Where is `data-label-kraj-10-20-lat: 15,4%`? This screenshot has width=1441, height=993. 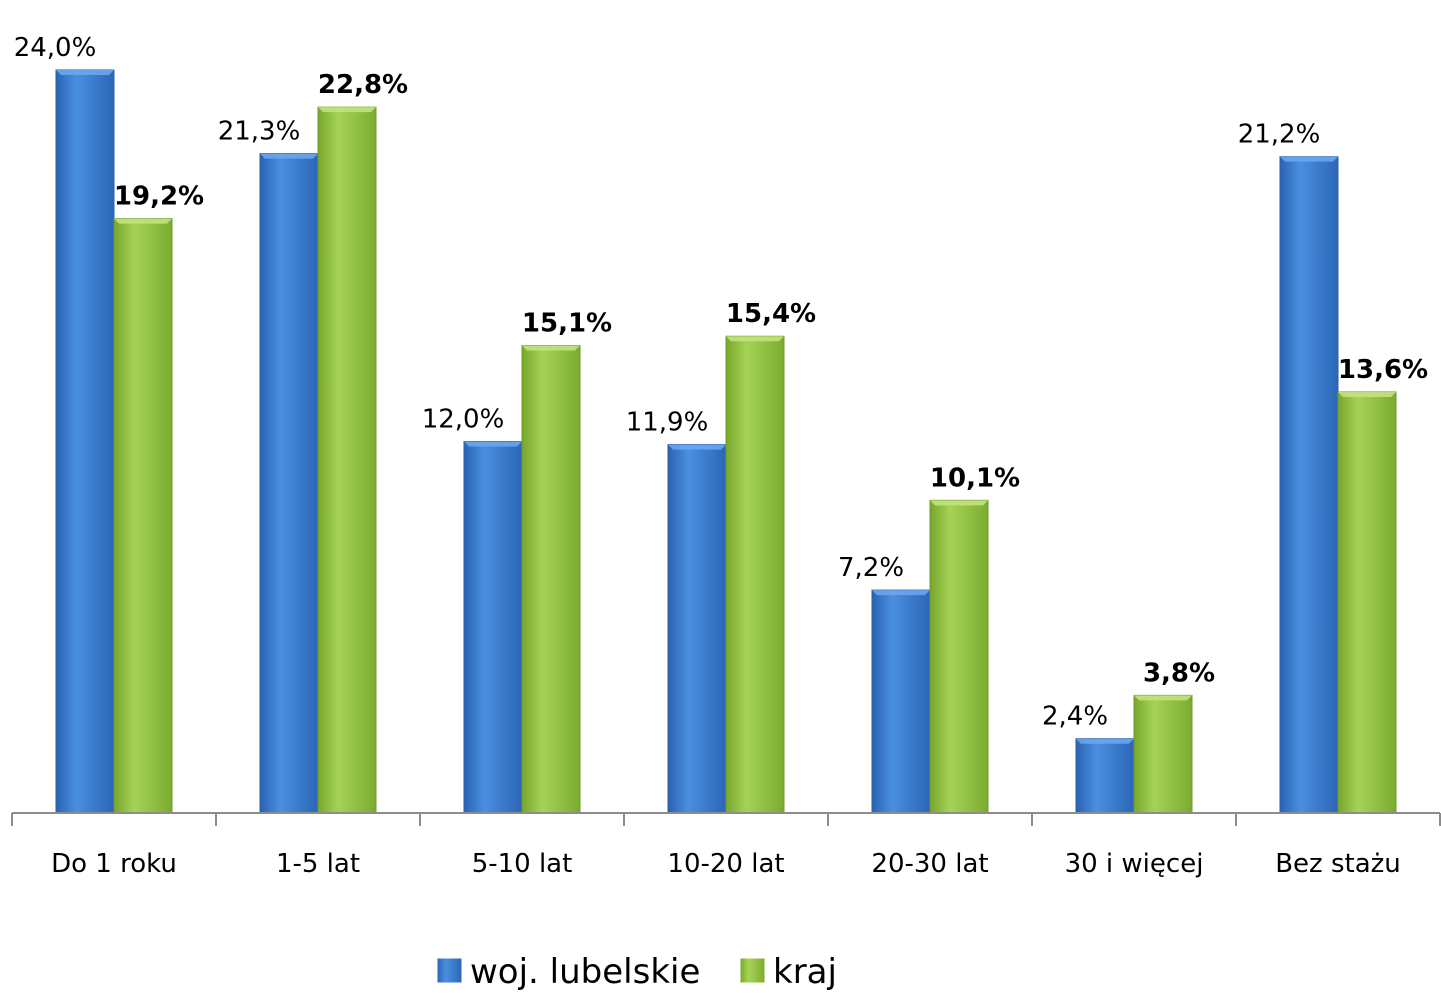 data-label-kraj-10-20-lat: 15,4% is located at coordinates (771, 314).